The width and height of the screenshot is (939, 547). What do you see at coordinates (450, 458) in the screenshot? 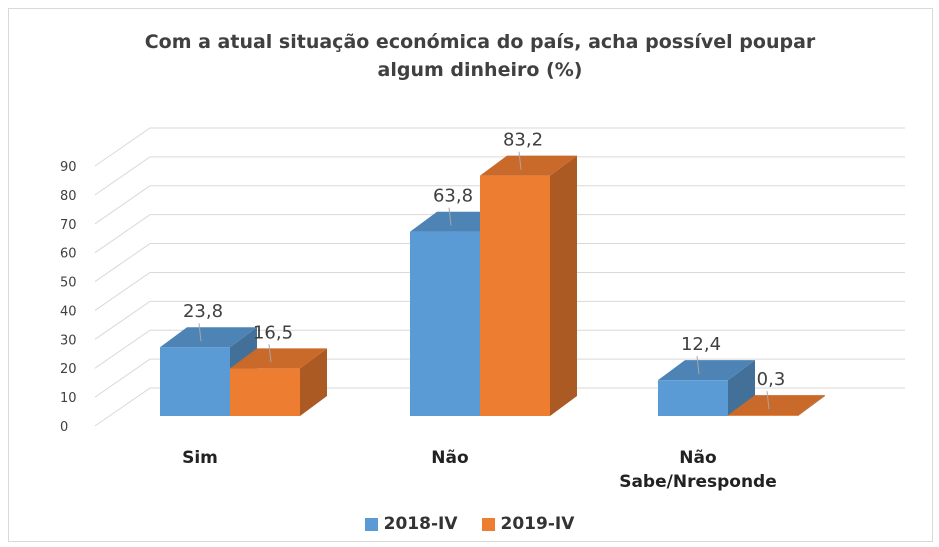
I see `x-tick-label: Não` at bounding box center [450, 458].